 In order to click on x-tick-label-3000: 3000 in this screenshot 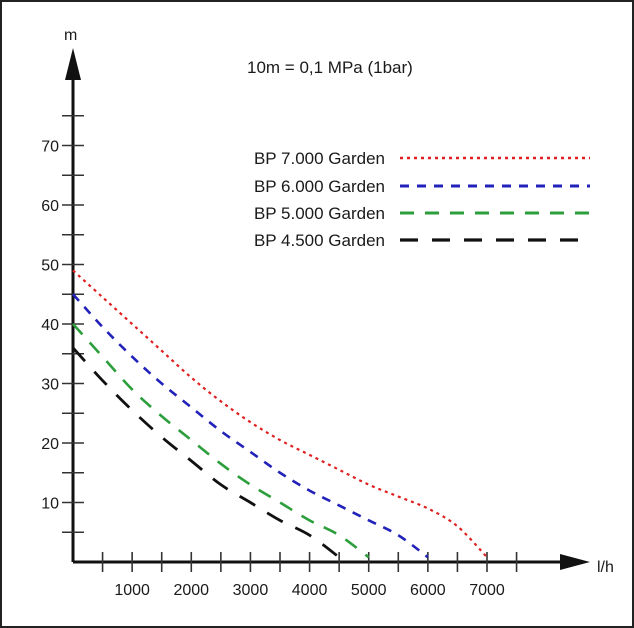, I will do `click(251, 590)`.